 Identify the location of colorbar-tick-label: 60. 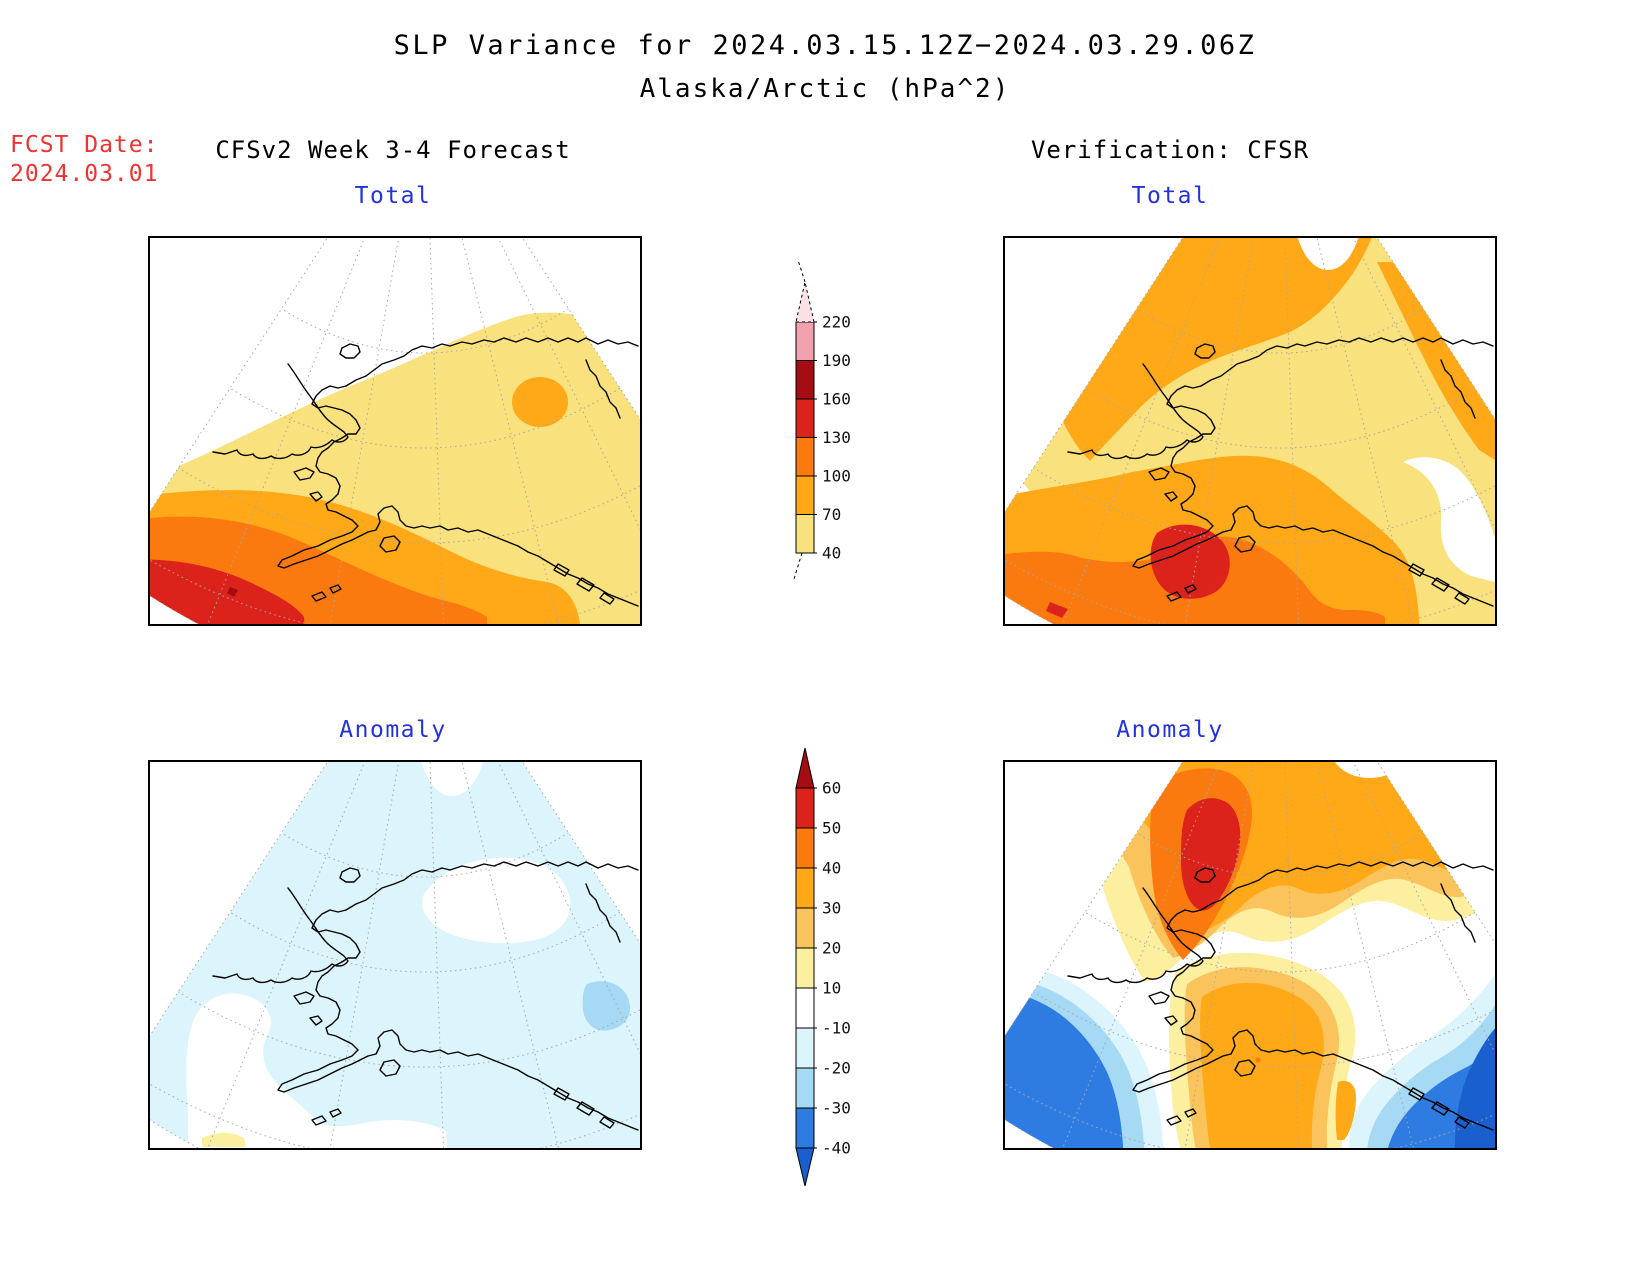
(831, 788).